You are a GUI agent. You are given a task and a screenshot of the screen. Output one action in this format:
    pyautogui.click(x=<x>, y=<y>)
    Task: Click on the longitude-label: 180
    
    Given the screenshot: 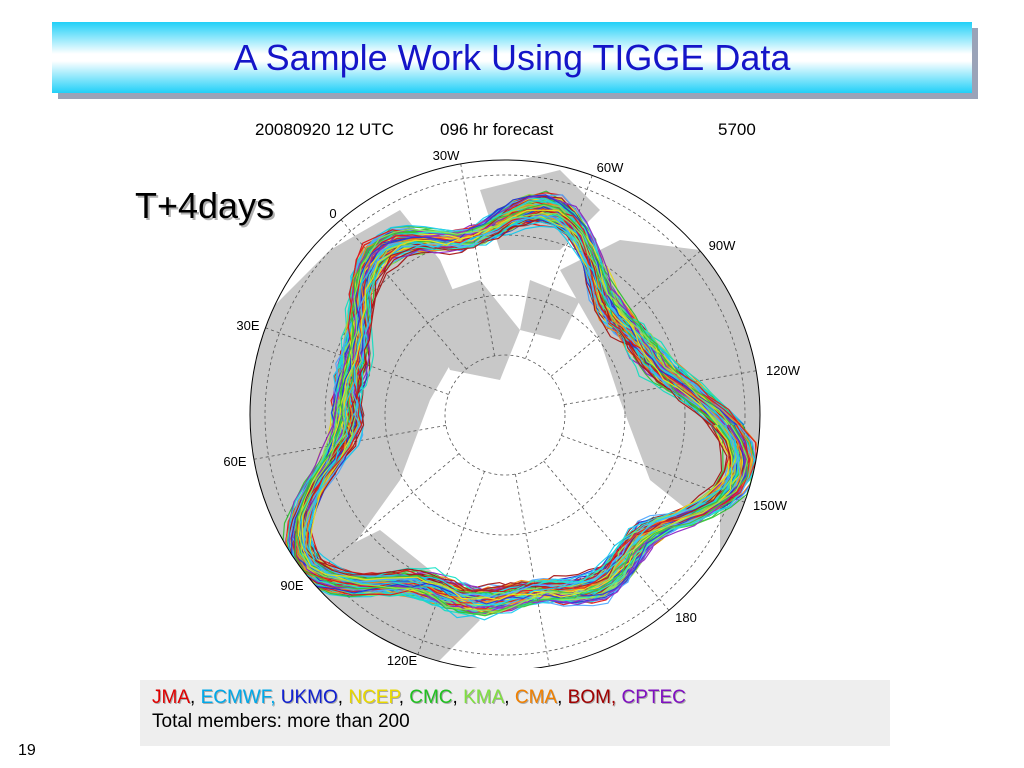 What is the action you would take?
    pyautogui.click(x=686, y=617)
    